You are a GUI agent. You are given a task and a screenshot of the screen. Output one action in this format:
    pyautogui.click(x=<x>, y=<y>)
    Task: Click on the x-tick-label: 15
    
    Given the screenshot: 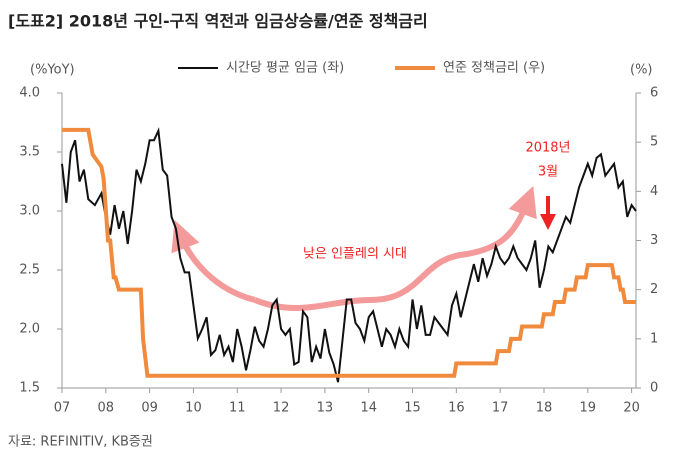 What is the action you would take?
    pyautogui.click(x=412, y=408)
    